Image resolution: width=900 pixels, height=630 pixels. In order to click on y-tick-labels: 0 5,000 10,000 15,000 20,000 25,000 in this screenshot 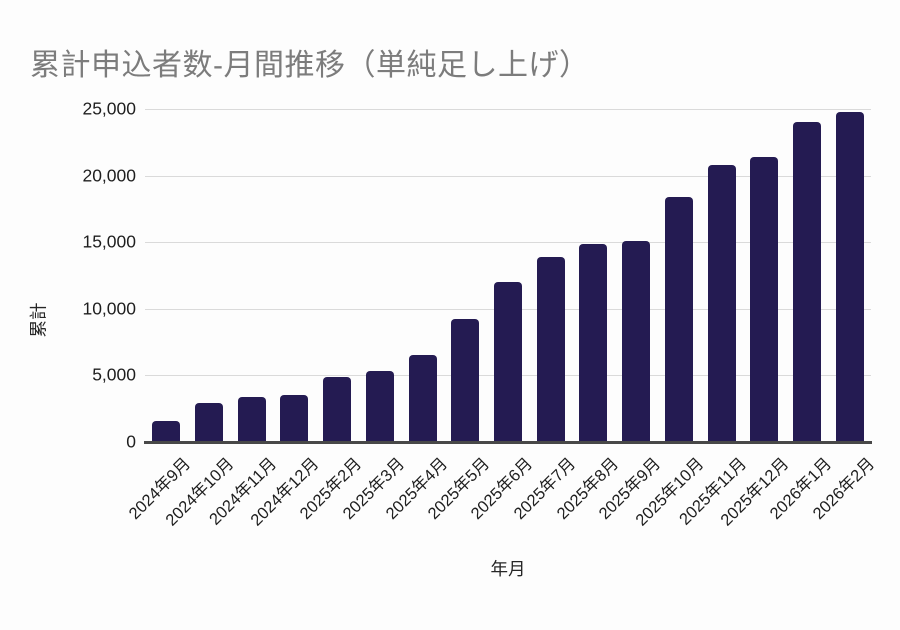, I will do `click(68, 275)`.